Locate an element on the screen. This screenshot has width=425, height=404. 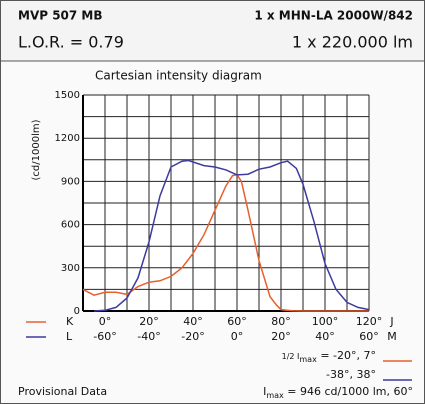
note: Provisional Data is located at coordinates (62, 391).